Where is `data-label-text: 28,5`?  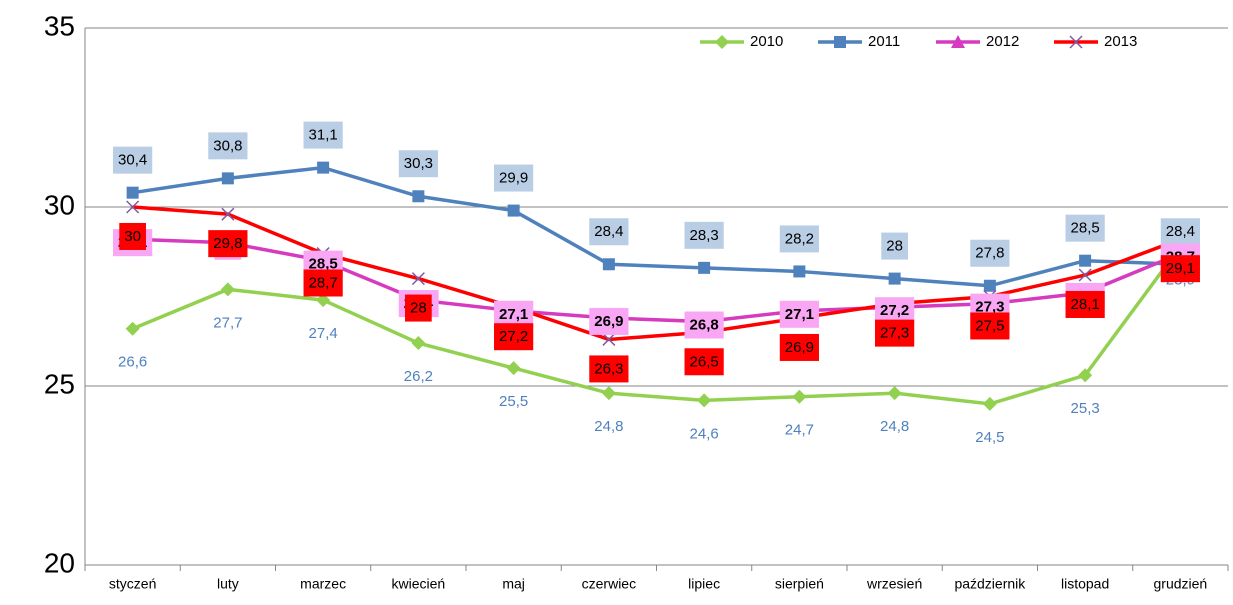
data-label-text: 28,5 is located at coordinates (323, 264).